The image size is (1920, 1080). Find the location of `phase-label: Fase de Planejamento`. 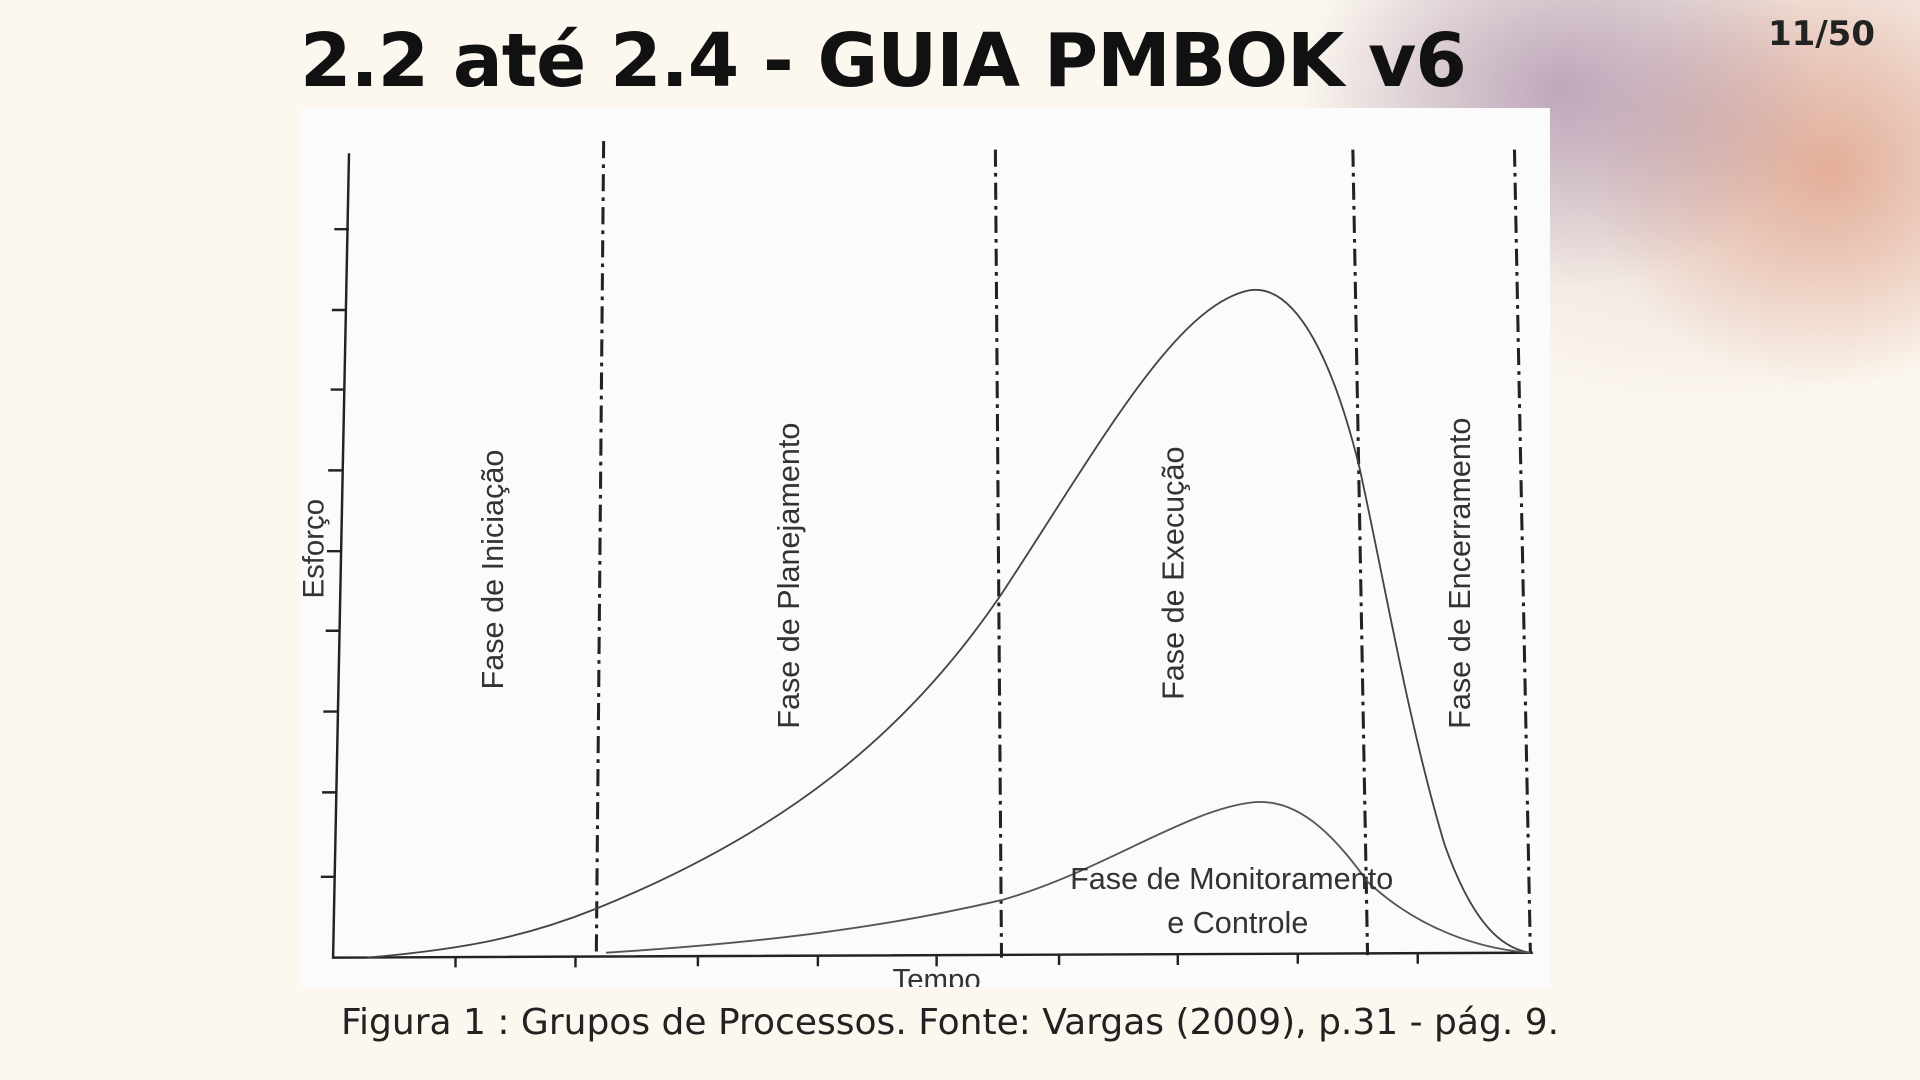

phase-label: Fase de Planejamento is located at coordinates (789, 576).